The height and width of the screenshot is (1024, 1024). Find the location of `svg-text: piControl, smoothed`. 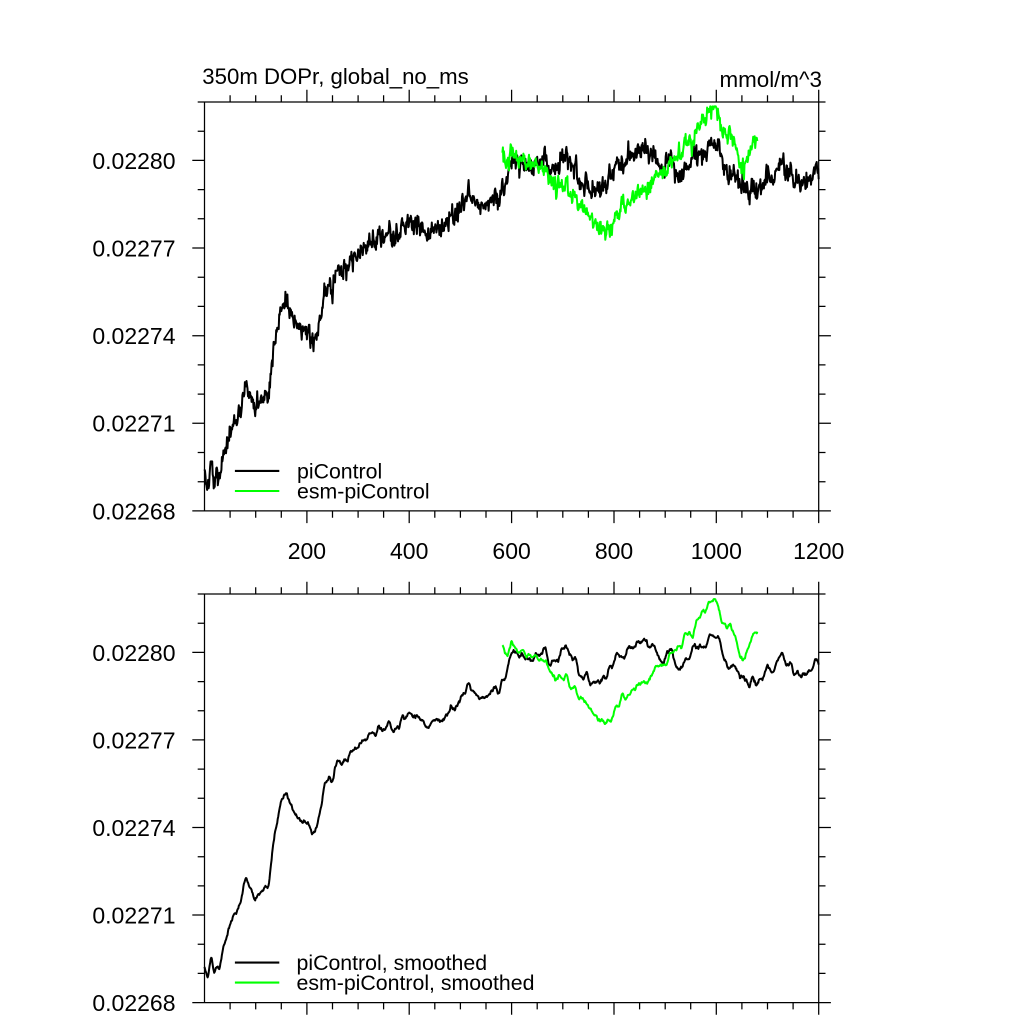

svg-text: piControl, smoothed is located at coordinates (392, 963).